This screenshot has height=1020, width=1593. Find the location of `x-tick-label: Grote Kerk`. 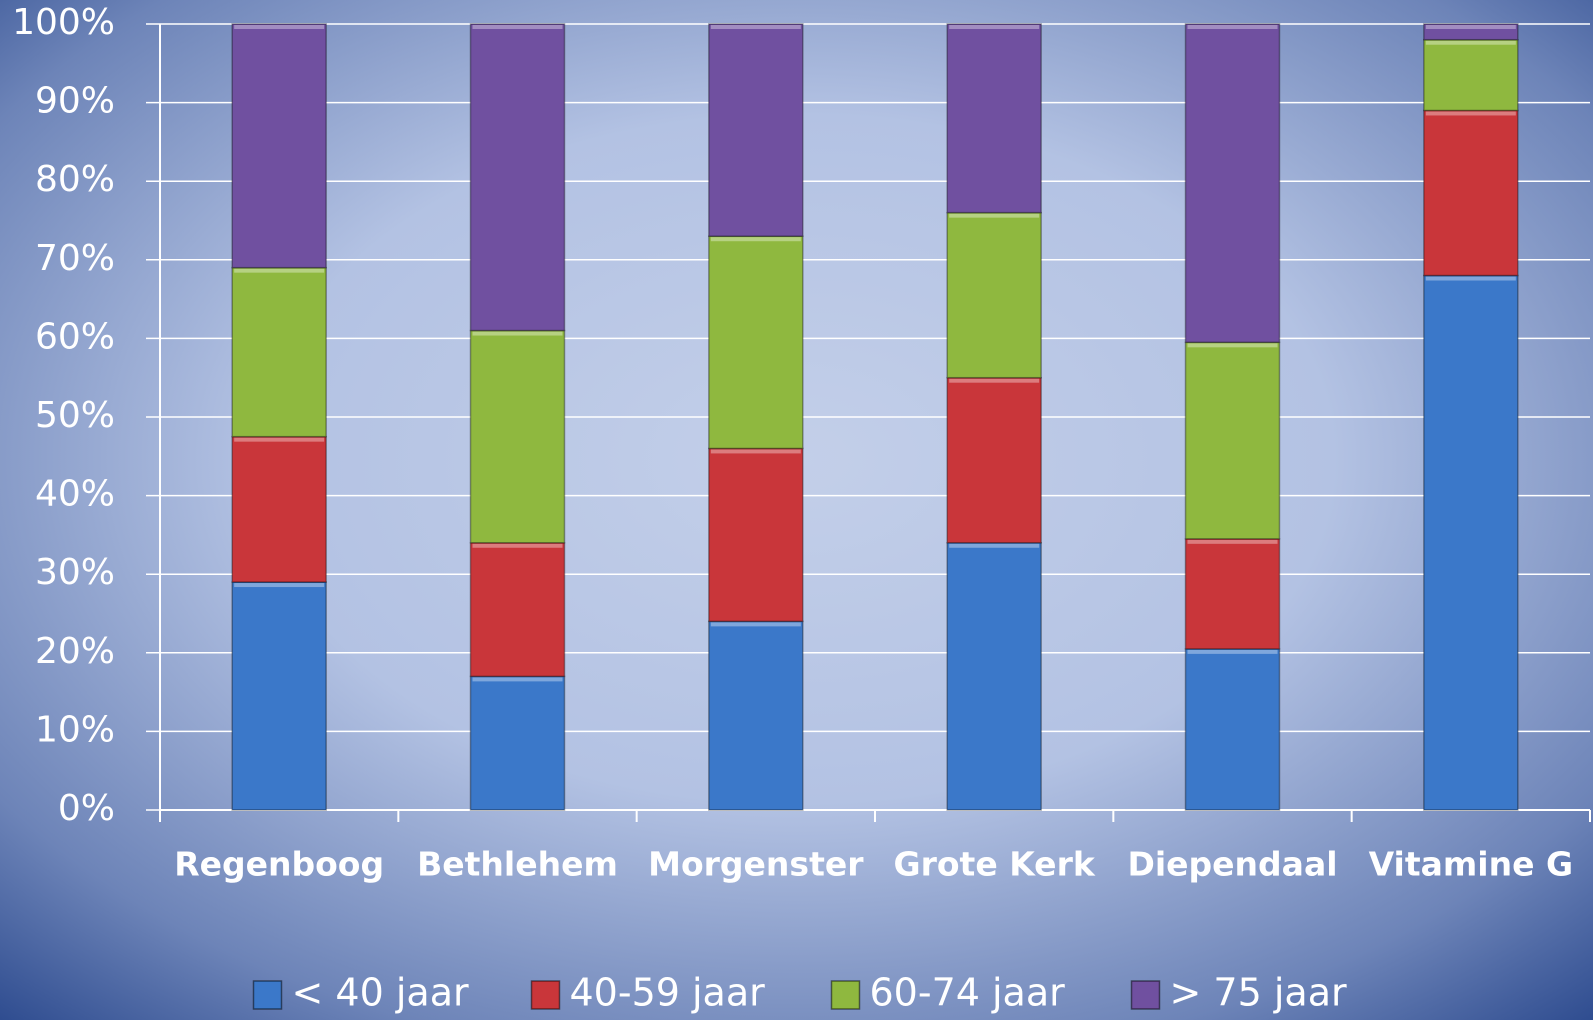

x-tick-label: Grote Kerk is located at coordinates (995, 864).